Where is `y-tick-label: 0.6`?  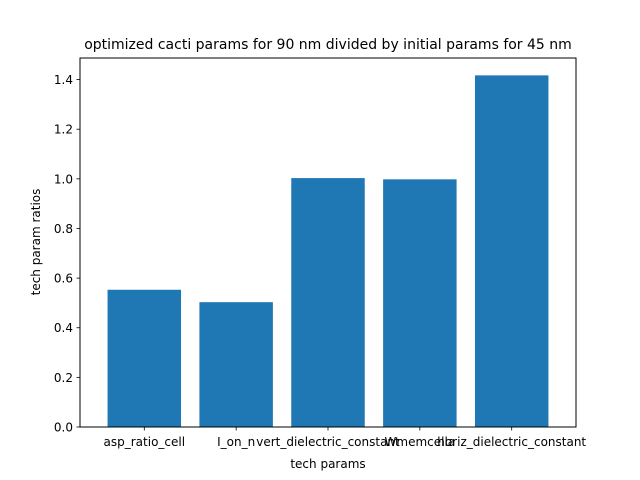
y-tick-label: 0.6 is located at coordinates (63, 279).